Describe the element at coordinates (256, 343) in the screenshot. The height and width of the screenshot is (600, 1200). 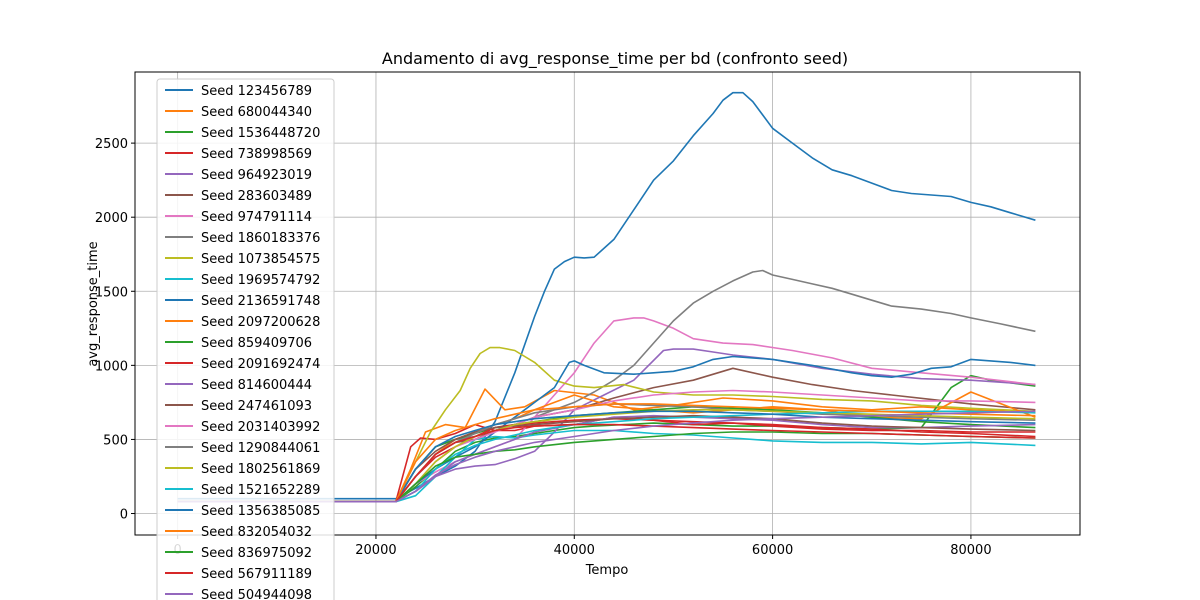
I see `legend-entry: Seed 859409706` at that location.